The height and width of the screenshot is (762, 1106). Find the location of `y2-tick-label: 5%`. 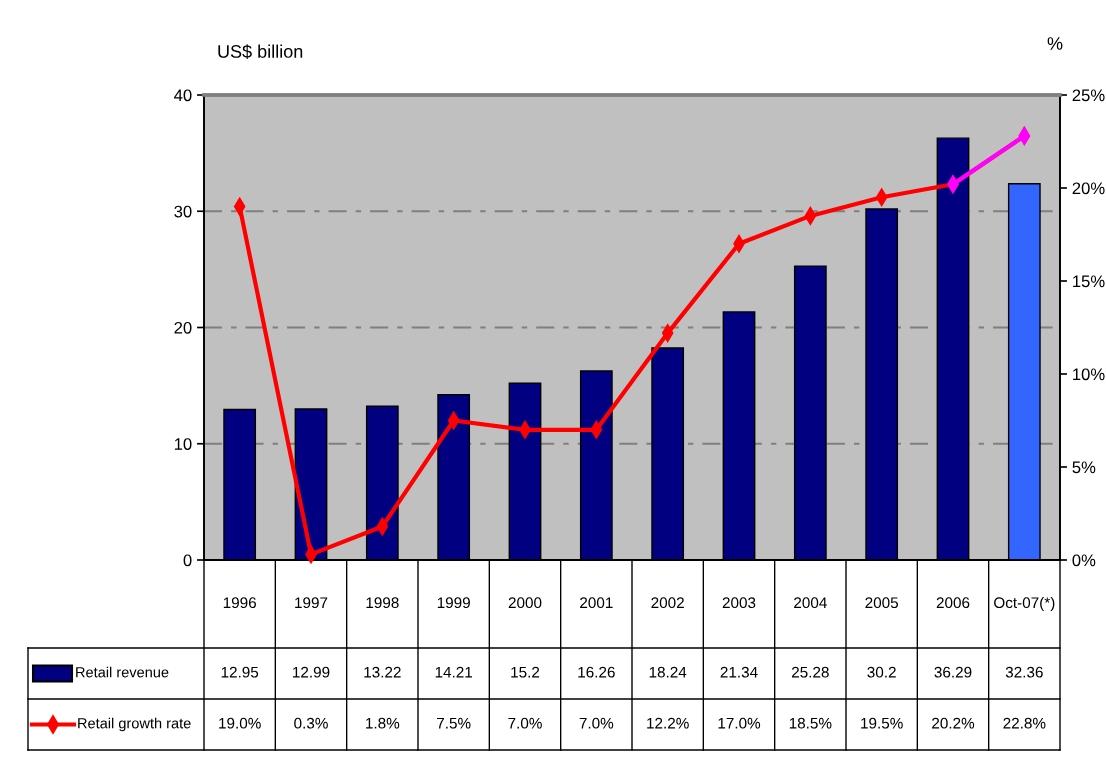

y2-tick-label: 5% is located at coordinates (1084, 467).